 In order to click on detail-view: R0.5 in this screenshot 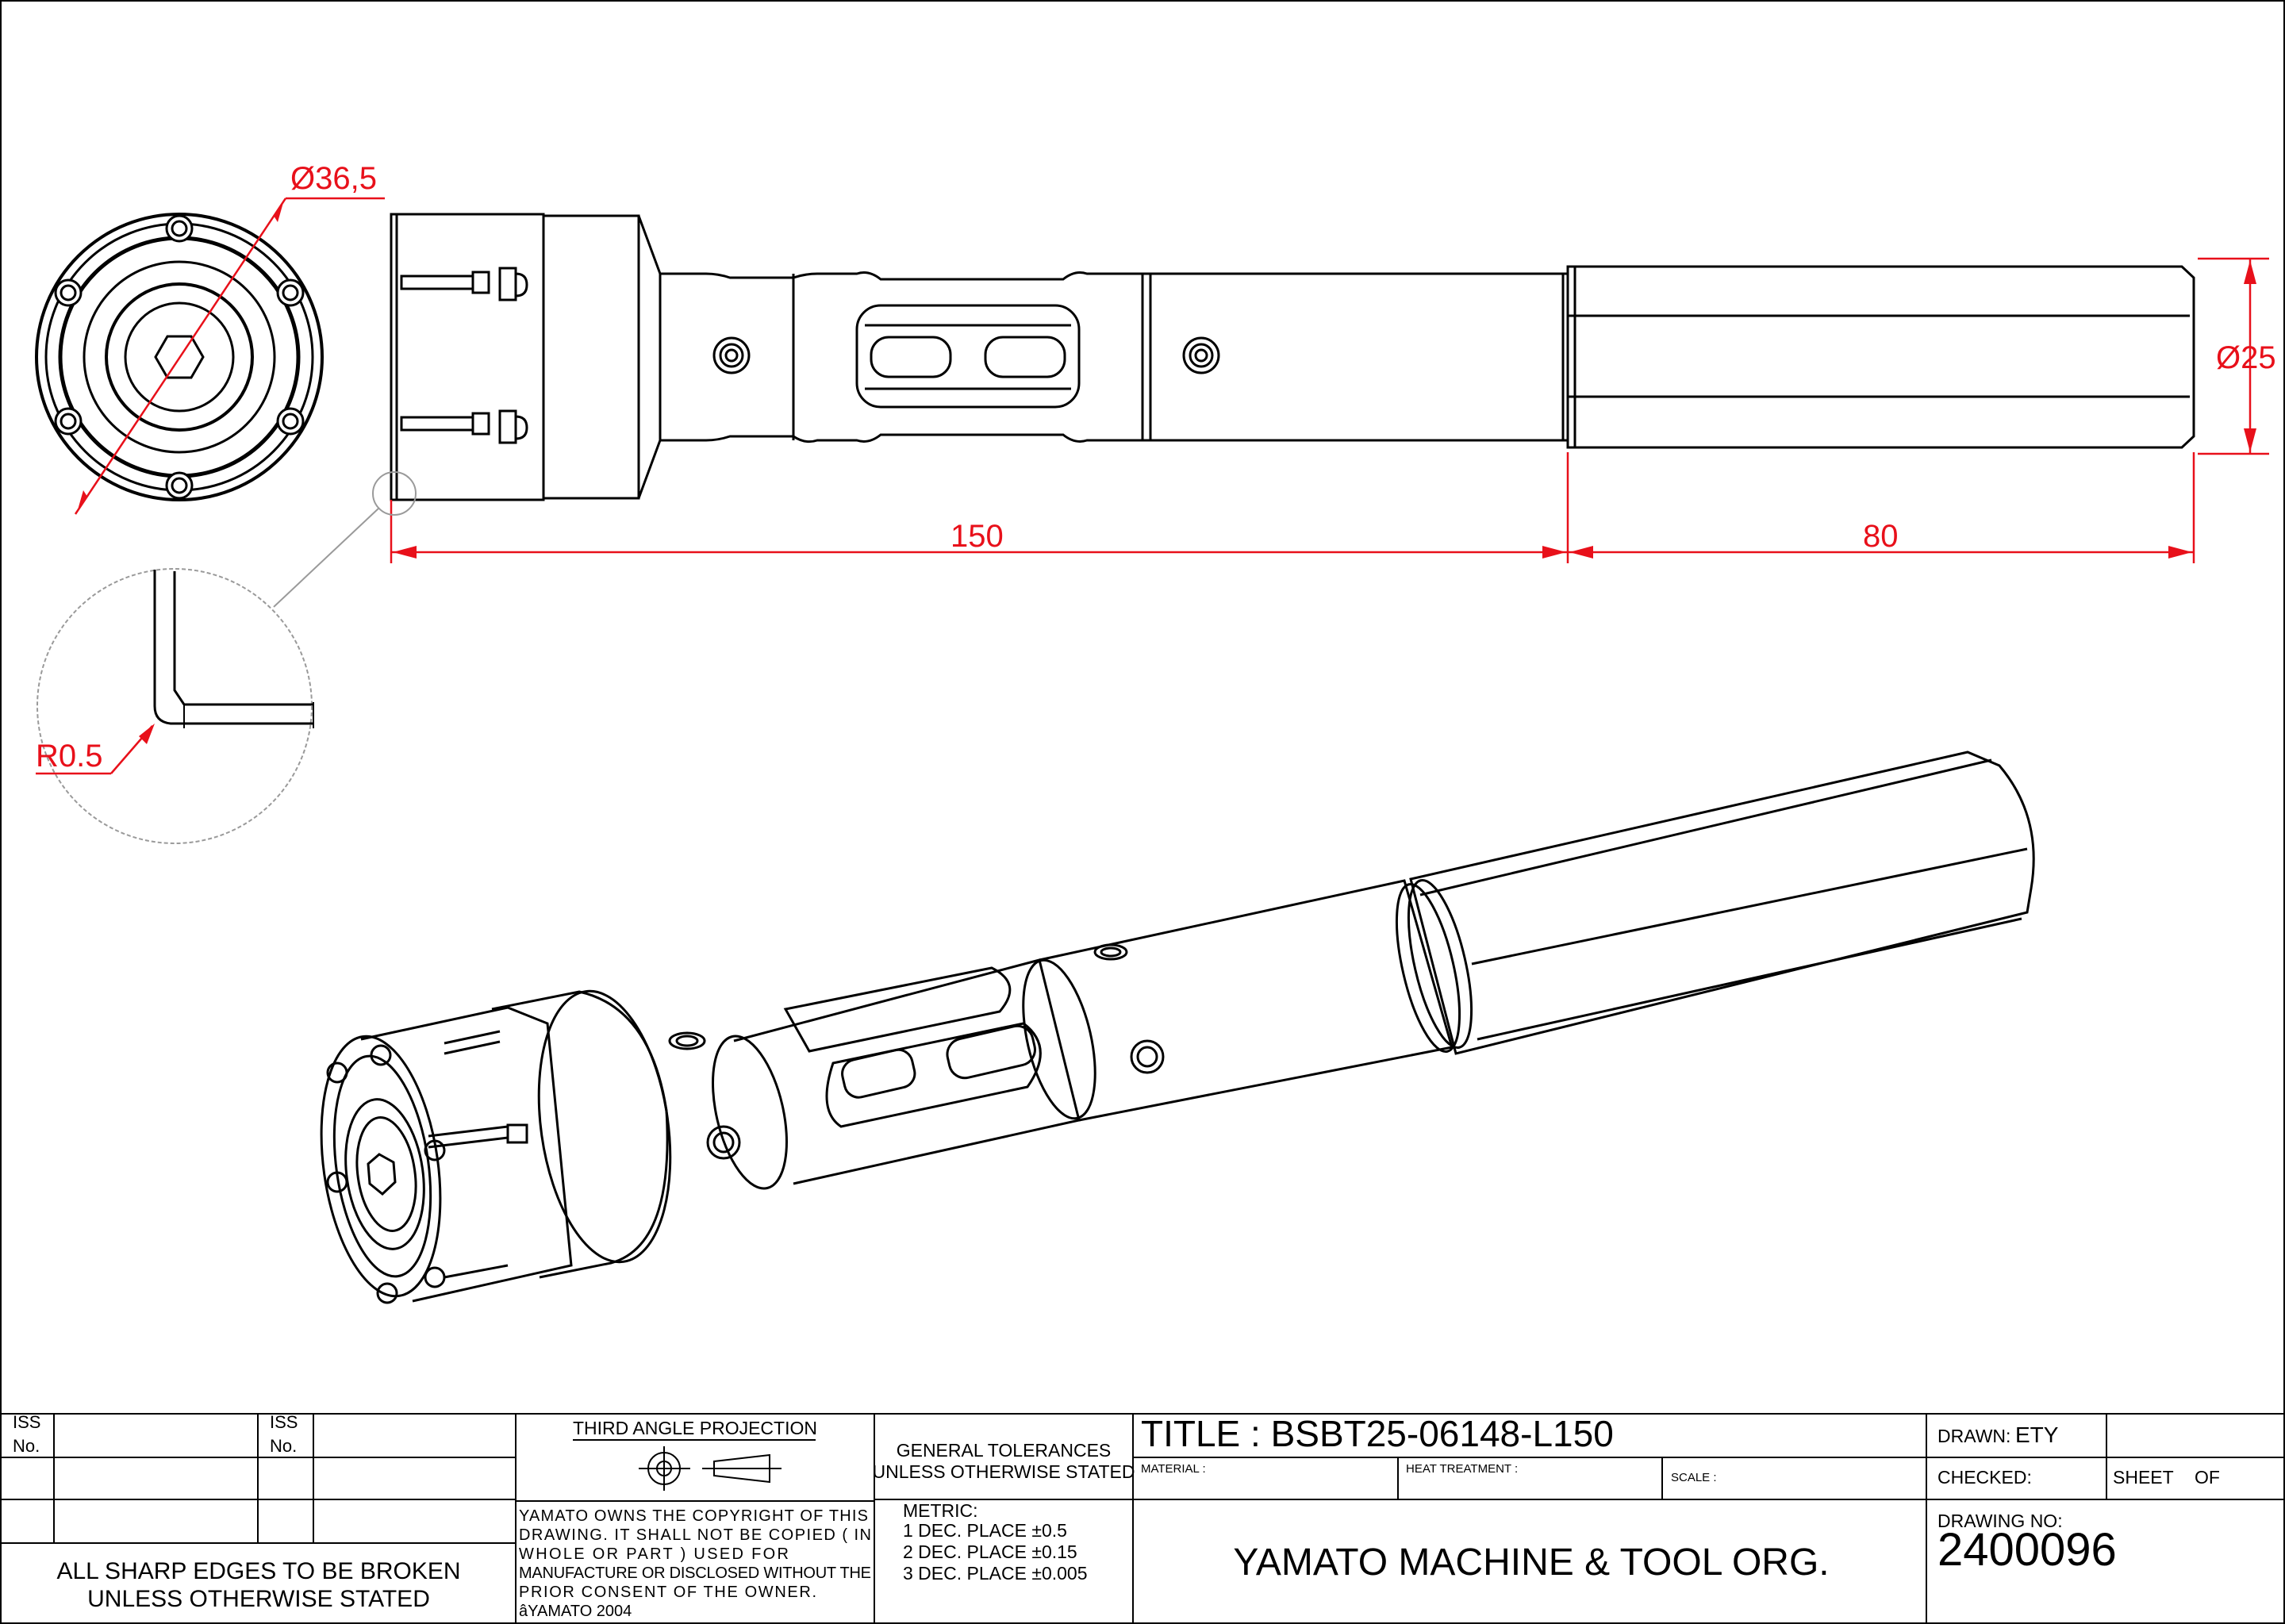, I will do `click(227, 657)`.